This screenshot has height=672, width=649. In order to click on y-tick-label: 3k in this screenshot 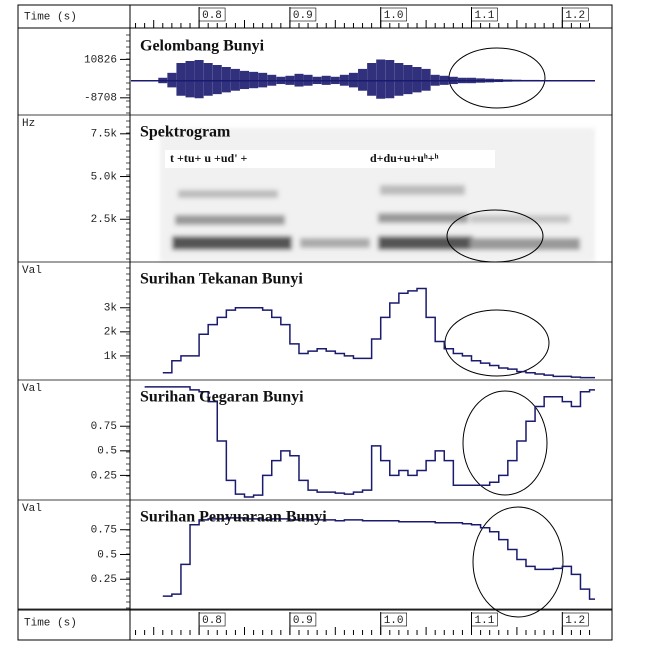, I will do `click(111, 309)`.